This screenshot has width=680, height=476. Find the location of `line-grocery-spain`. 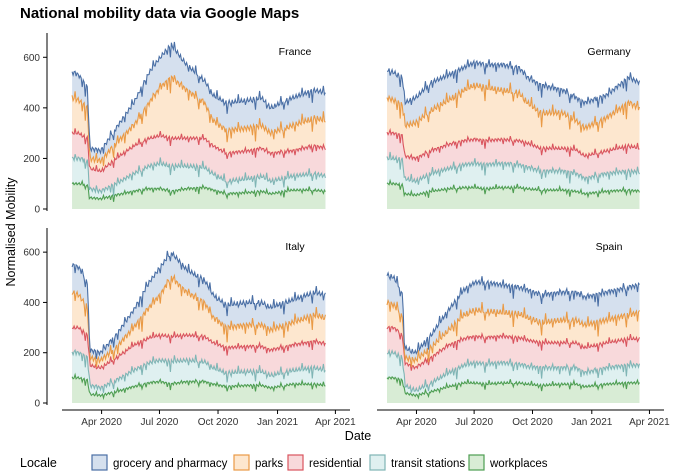

line-grocery-spain is located at coordinates (513, 313).